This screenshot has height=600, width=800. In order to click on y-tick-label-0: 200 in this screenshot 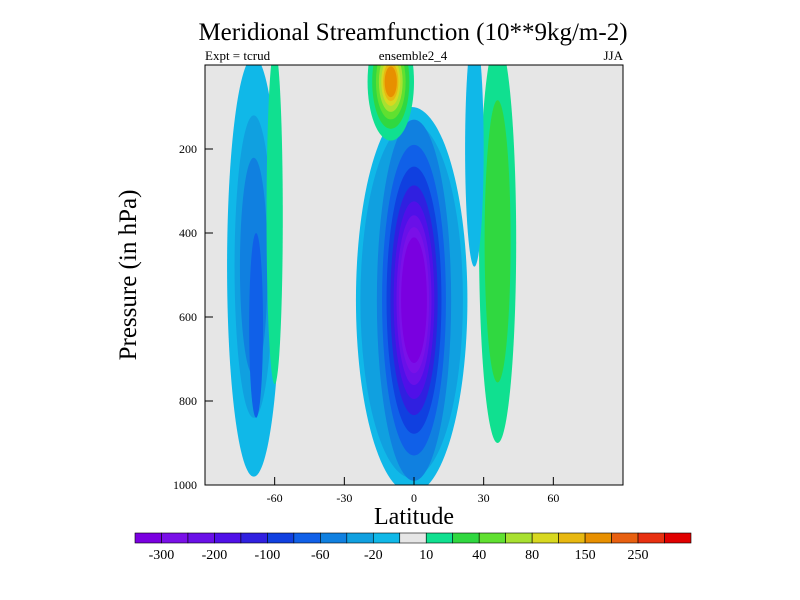, I will do `click(188, 149)`.